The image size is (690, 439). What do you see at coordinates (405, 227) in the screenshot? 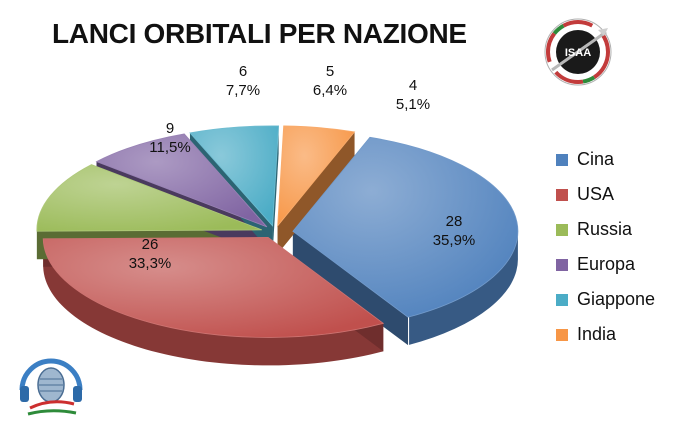
I see `pie-slice-cina` at bounding box center [405, 227].